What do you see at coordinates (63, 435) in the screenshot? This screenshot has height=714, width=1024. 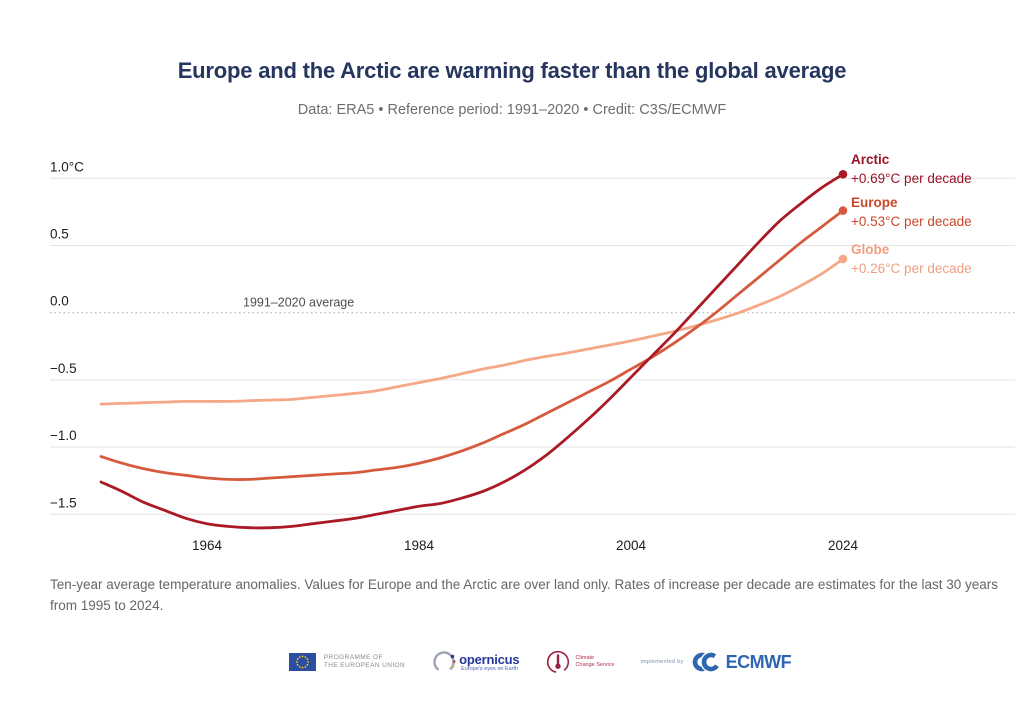 I see `y-tick-label: −1.0` at bounding box center [63, 435].